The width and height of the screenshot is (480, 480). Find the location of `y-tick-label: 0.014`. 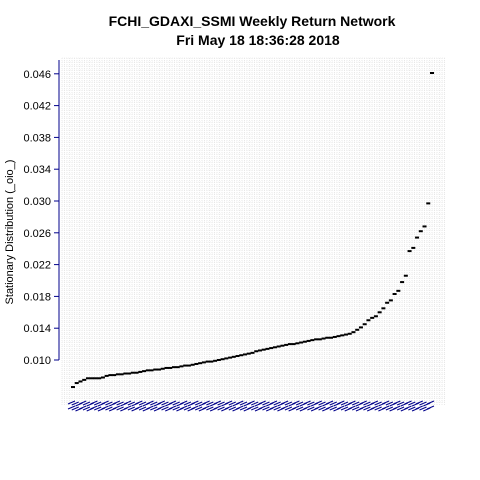

y-tick-label: 0.014 is located at coordinates (37, 329).